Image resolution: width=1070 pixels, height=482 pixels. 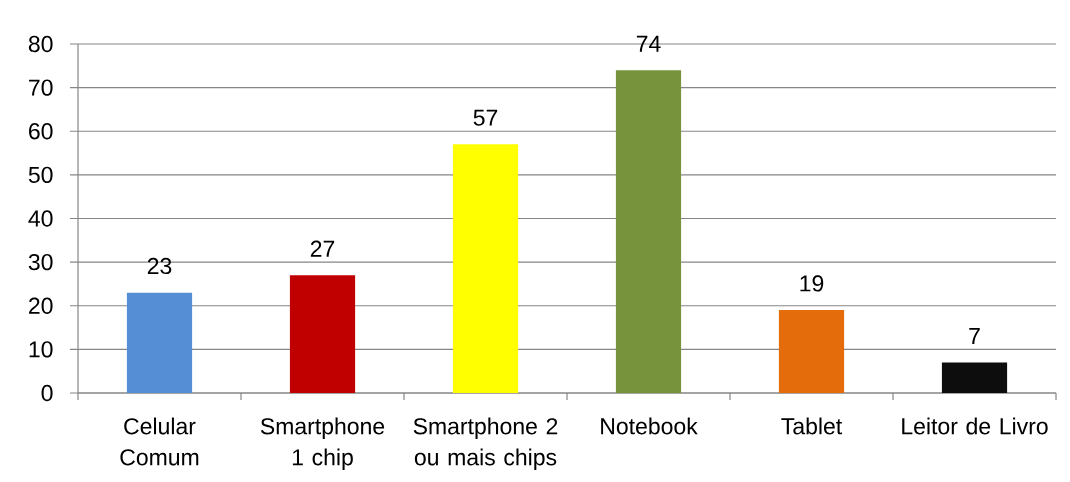 I want to click on y-tick-label: 30, so click(x=40, y=262).